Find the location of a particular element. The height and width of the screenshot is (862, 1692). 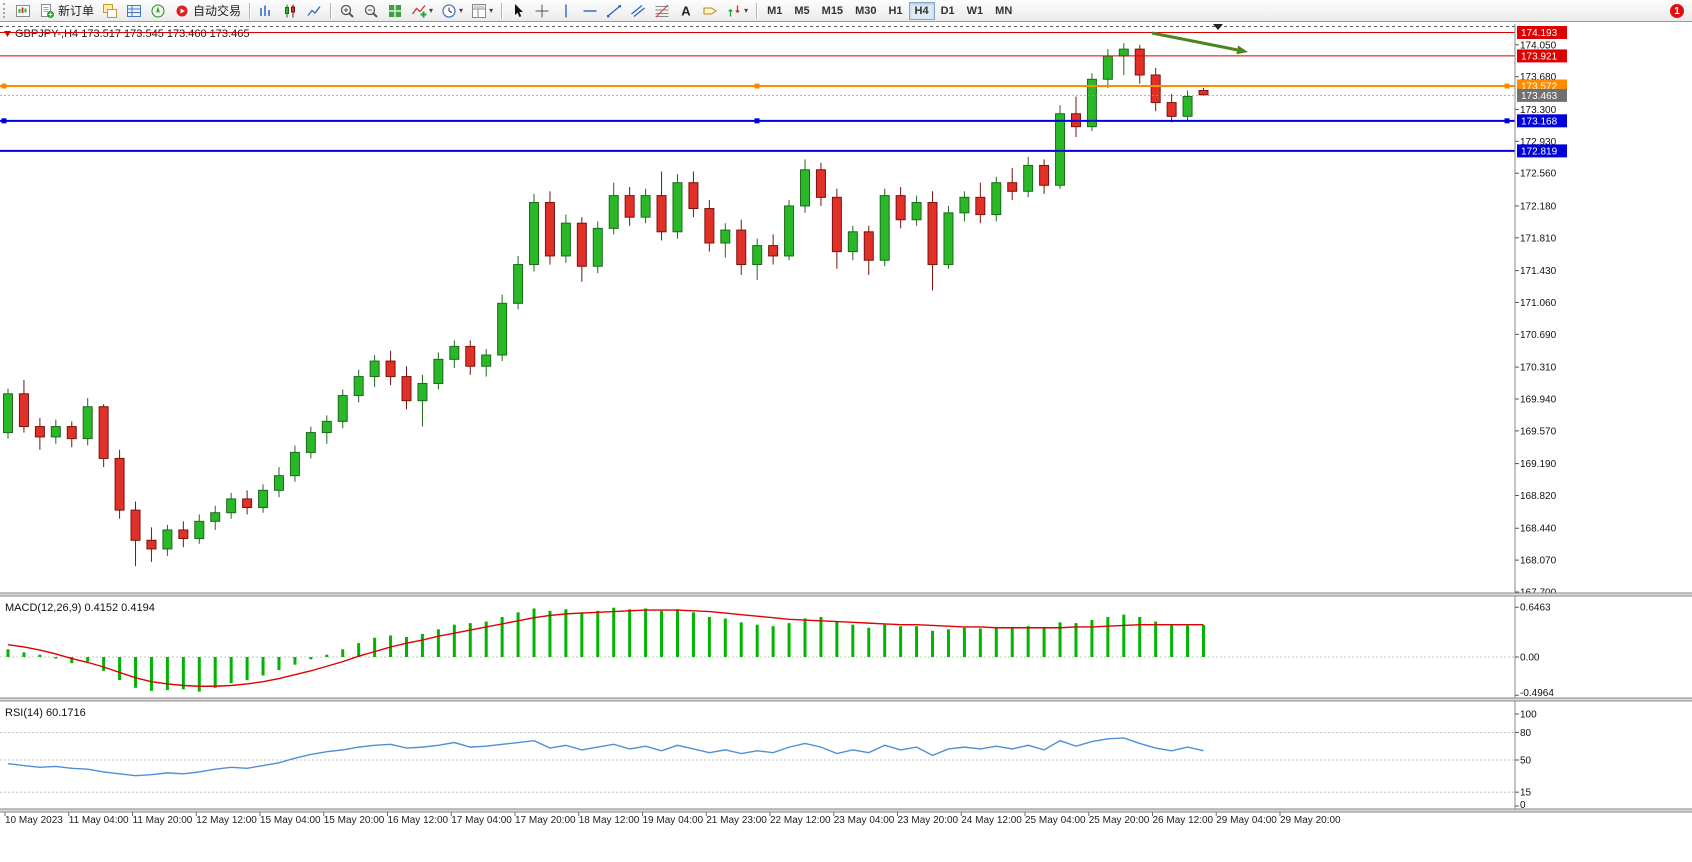

charts-cascade-button is located at coordinates (110, 11).